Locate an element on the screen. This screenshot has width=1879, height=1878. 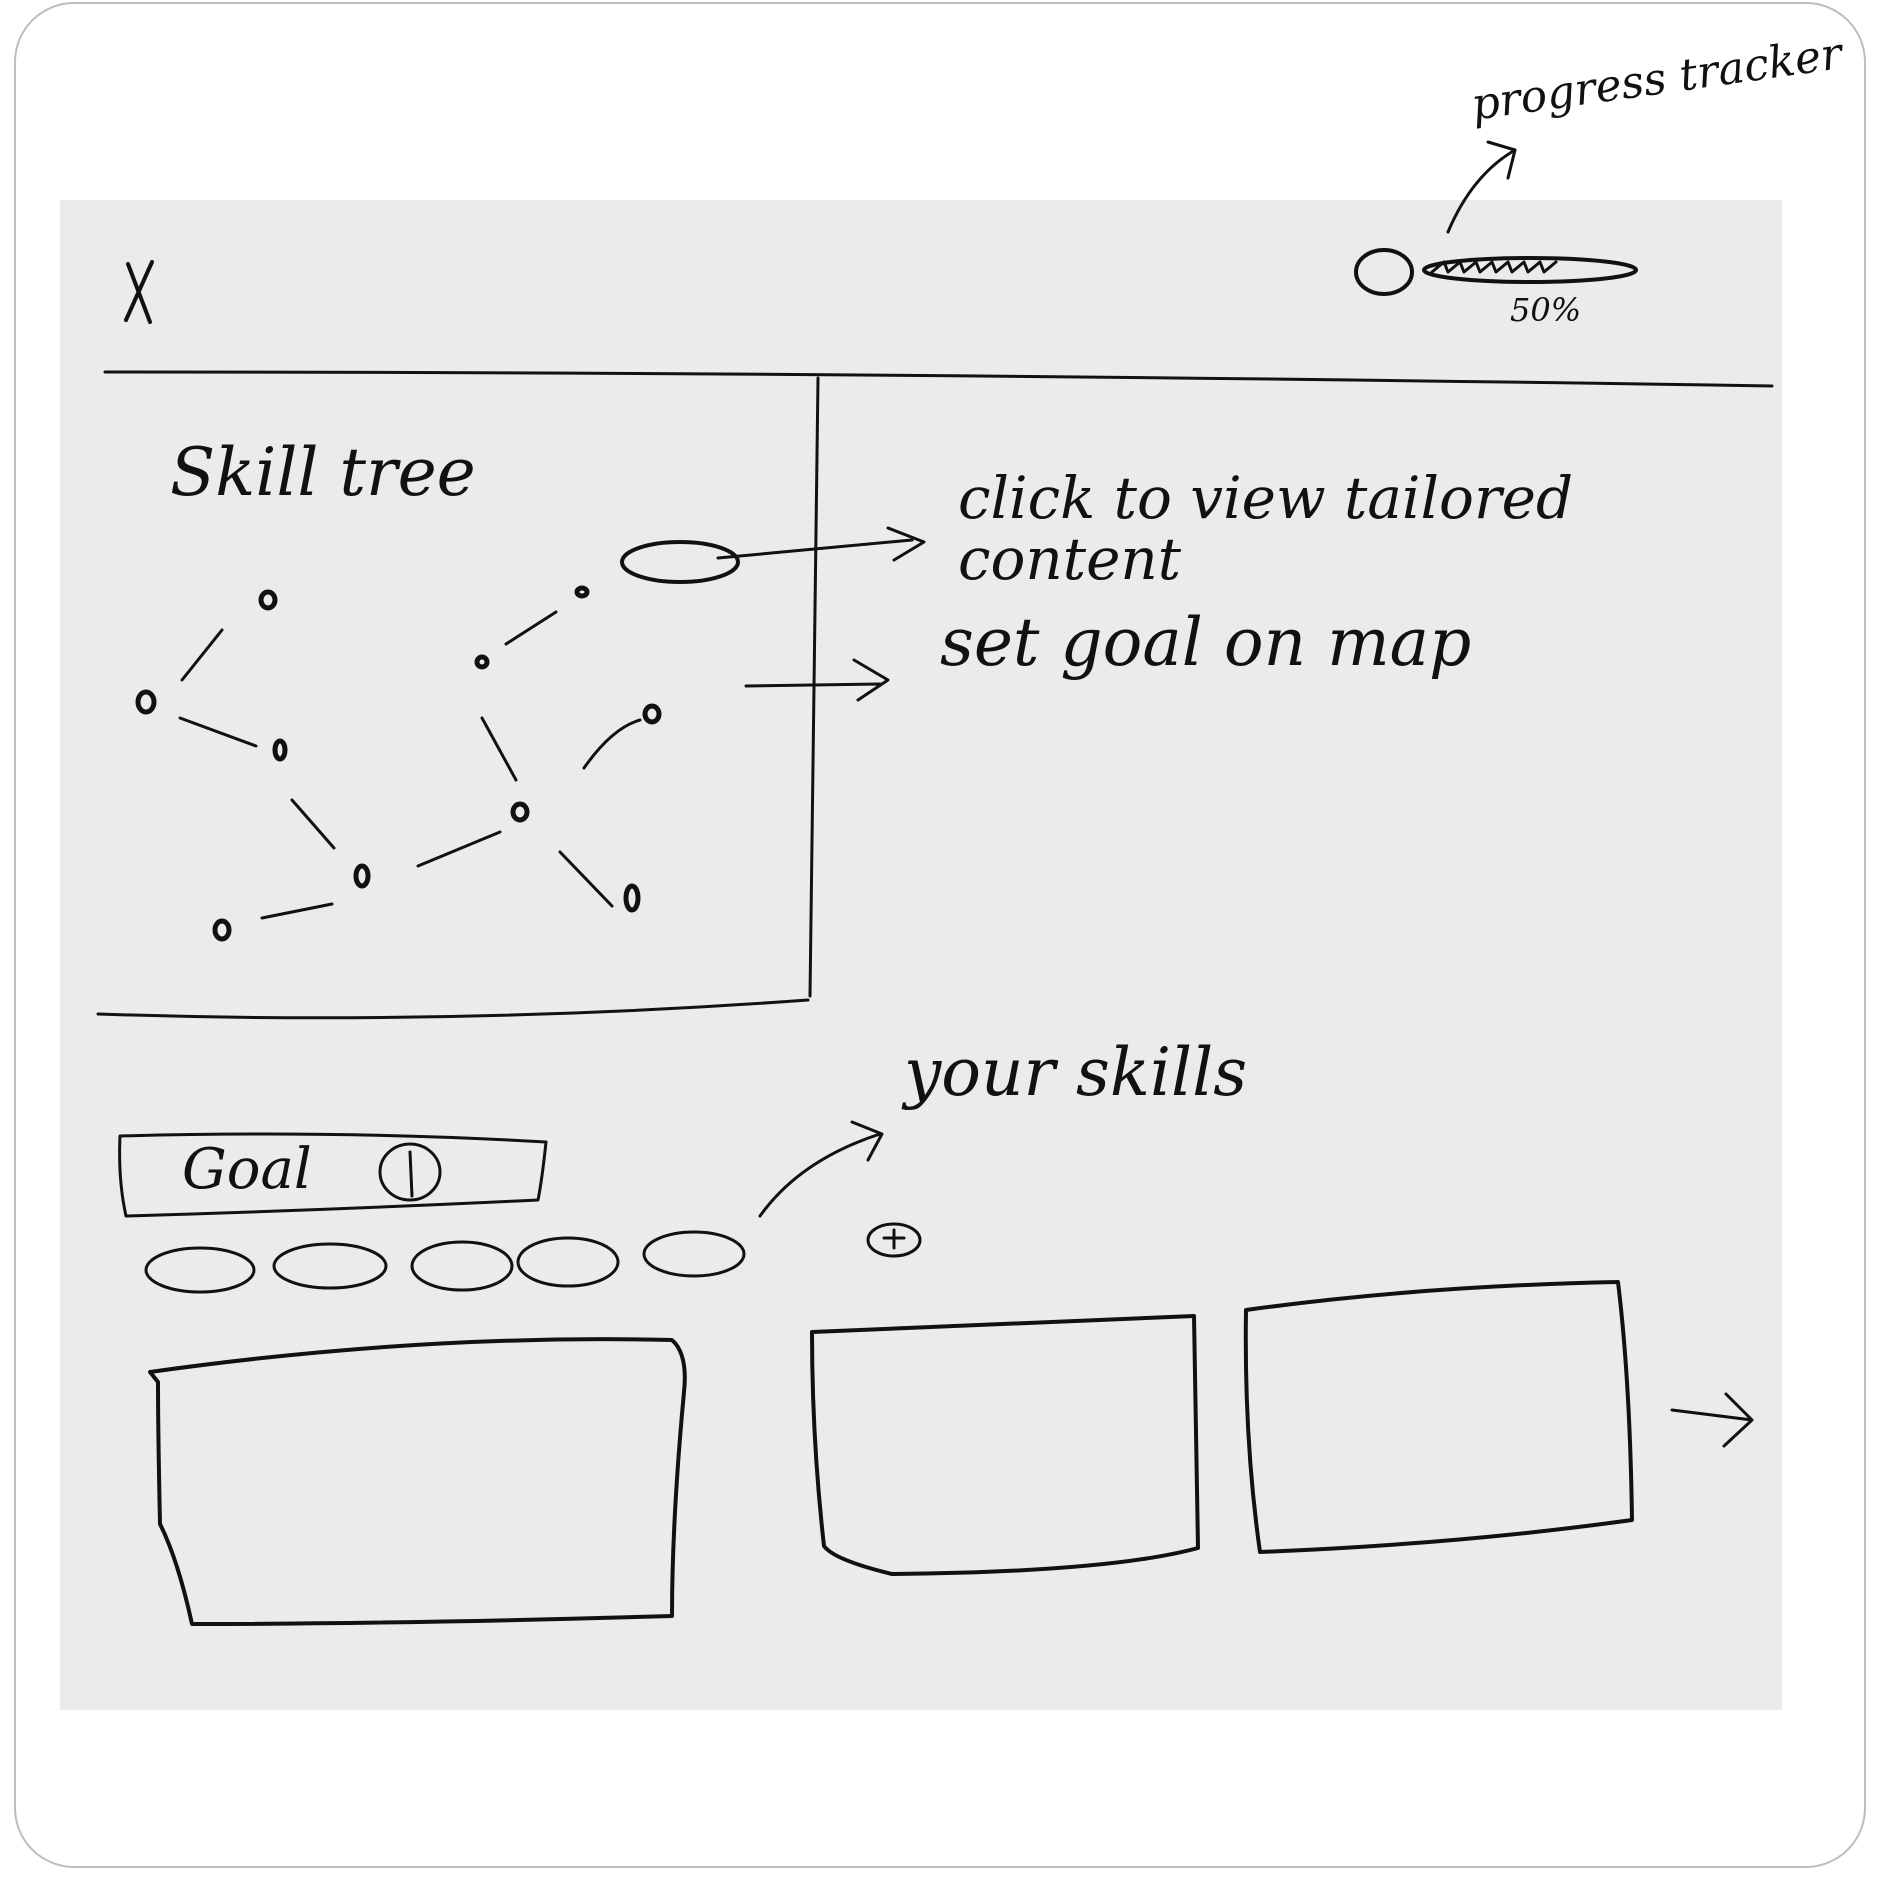
header-divider is located at coordinates (938, 379).